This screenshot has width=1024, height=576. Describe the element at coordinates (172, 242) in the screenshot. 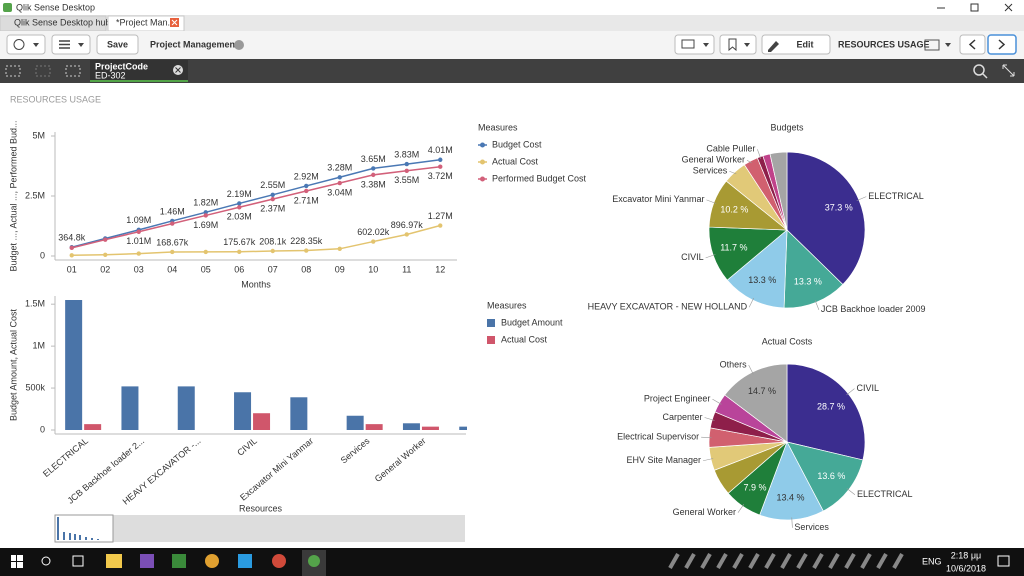

I see `data-label: 168.67k` at that location.